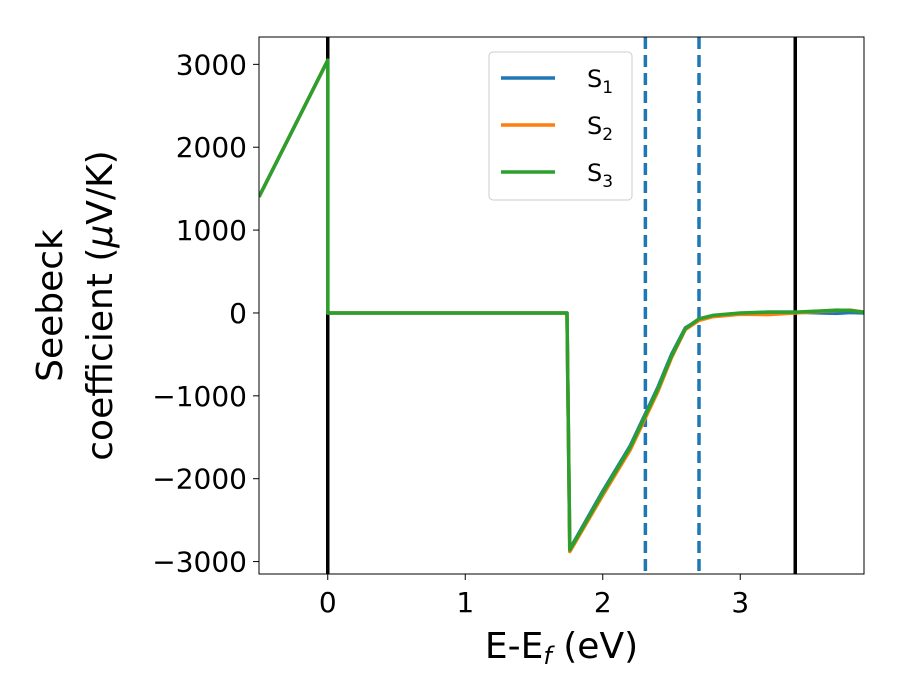 The width and height of the screenshot is (900, 700). What do you see at coordinates (595, 646) in the screenshot?
I see `x-axis-title-unit: (eV)` at bounding box center [595, 646].